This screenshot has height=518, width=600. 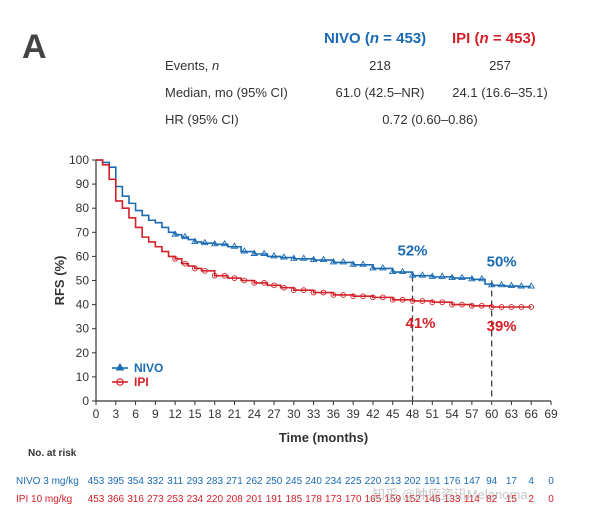 I want to click on risk-value: 250, so click(x=274, y=481).